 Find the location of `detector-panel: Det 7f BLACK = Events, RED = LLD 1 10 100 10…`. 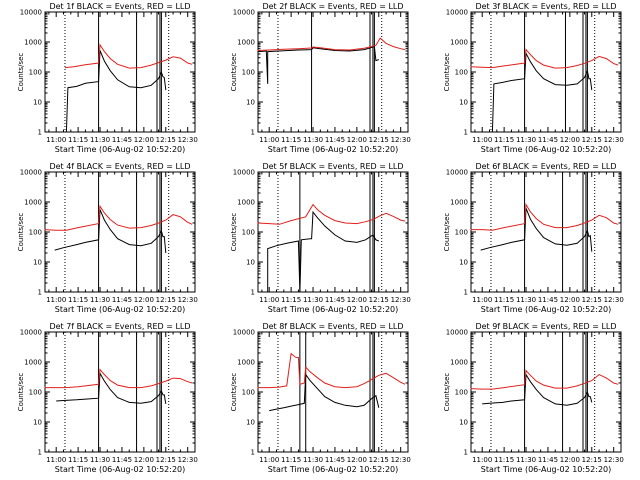

detector-panel: Det 7f BLACK = Events, RED = LLD 1 10 100 10… is located at coordinates (107, 398).